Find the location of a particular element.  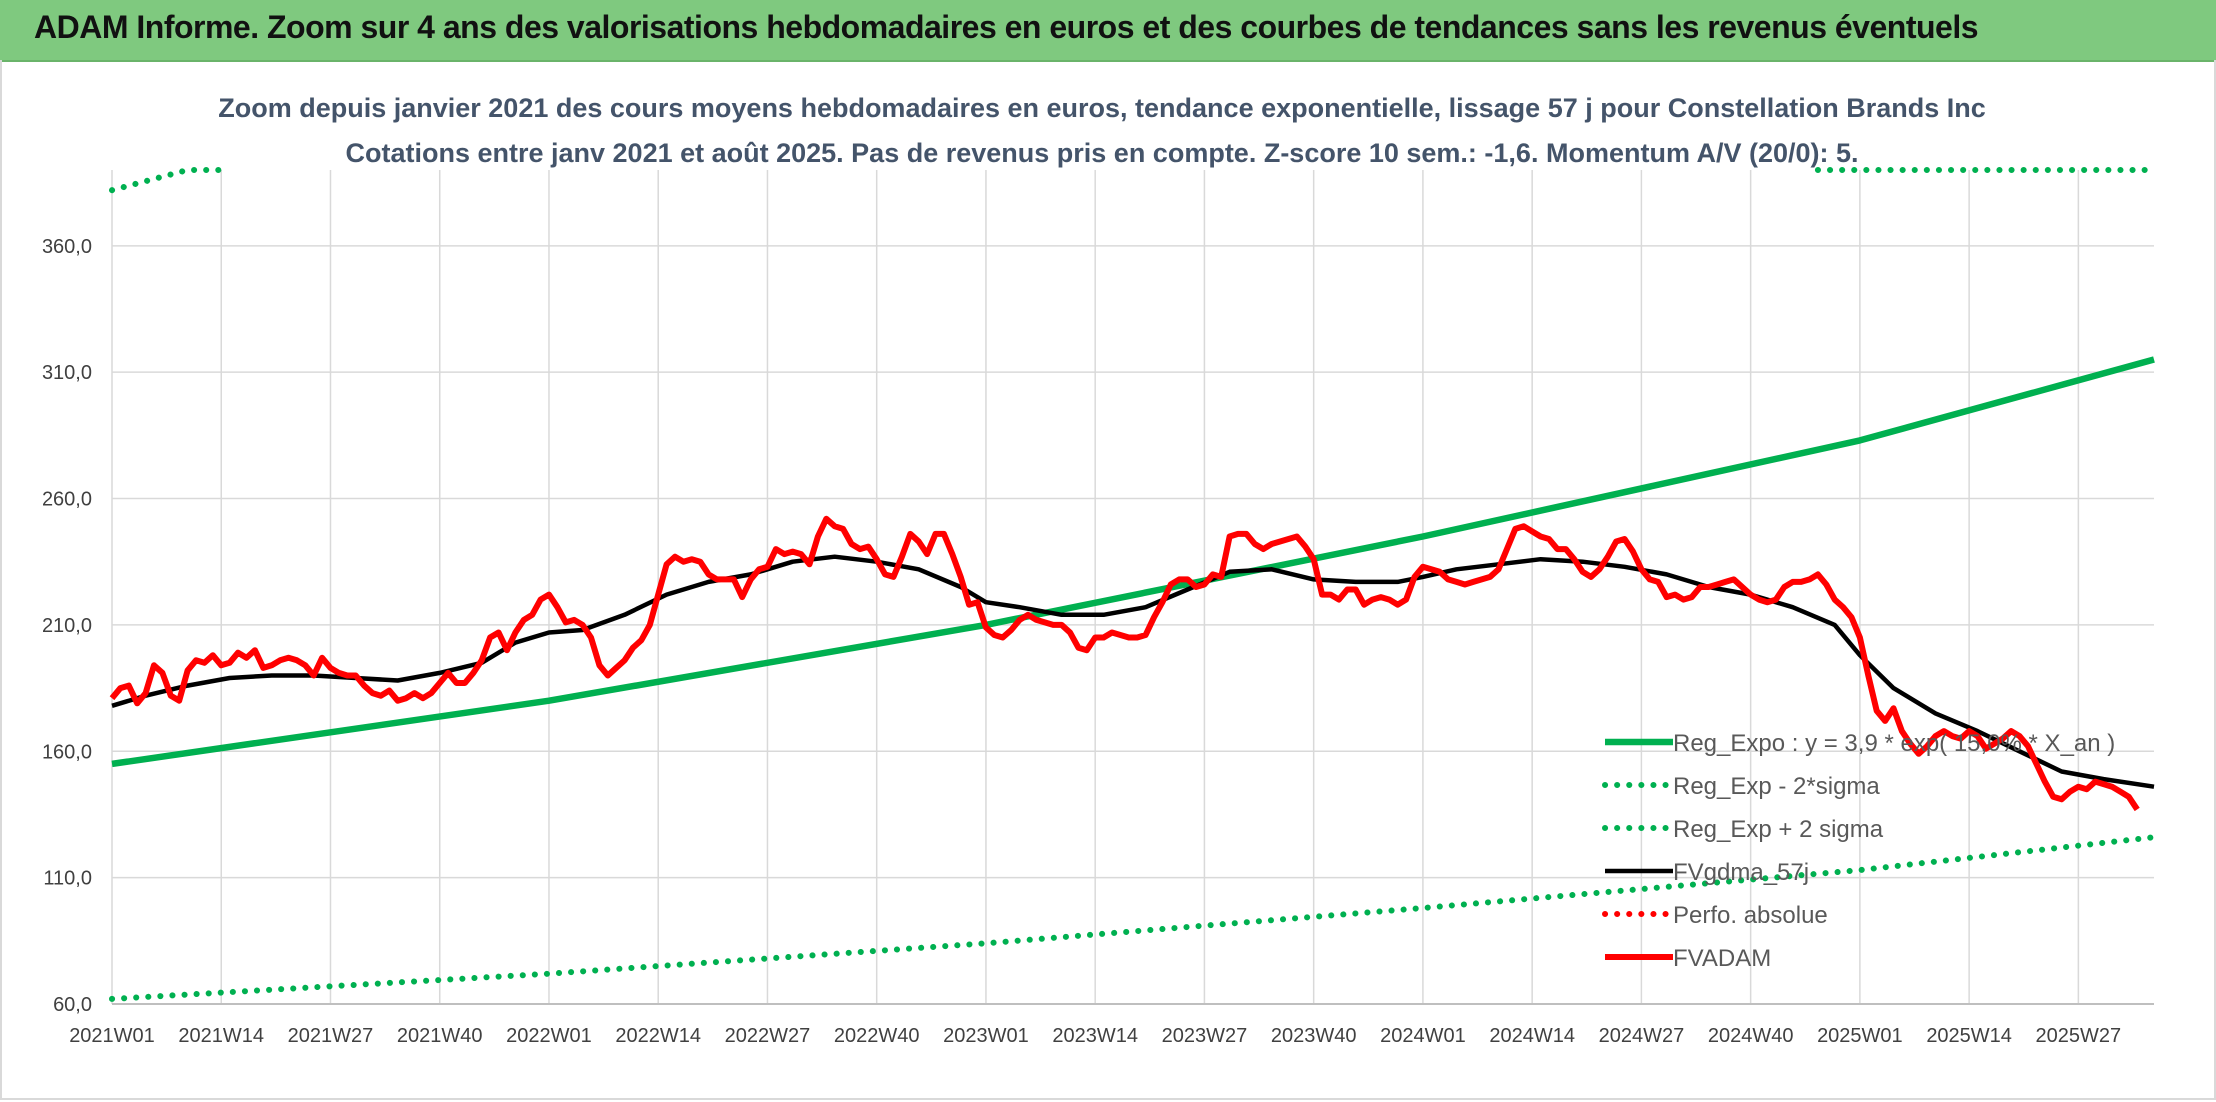

y-tick-label: 110,0 is located at coordinates (67, 879).